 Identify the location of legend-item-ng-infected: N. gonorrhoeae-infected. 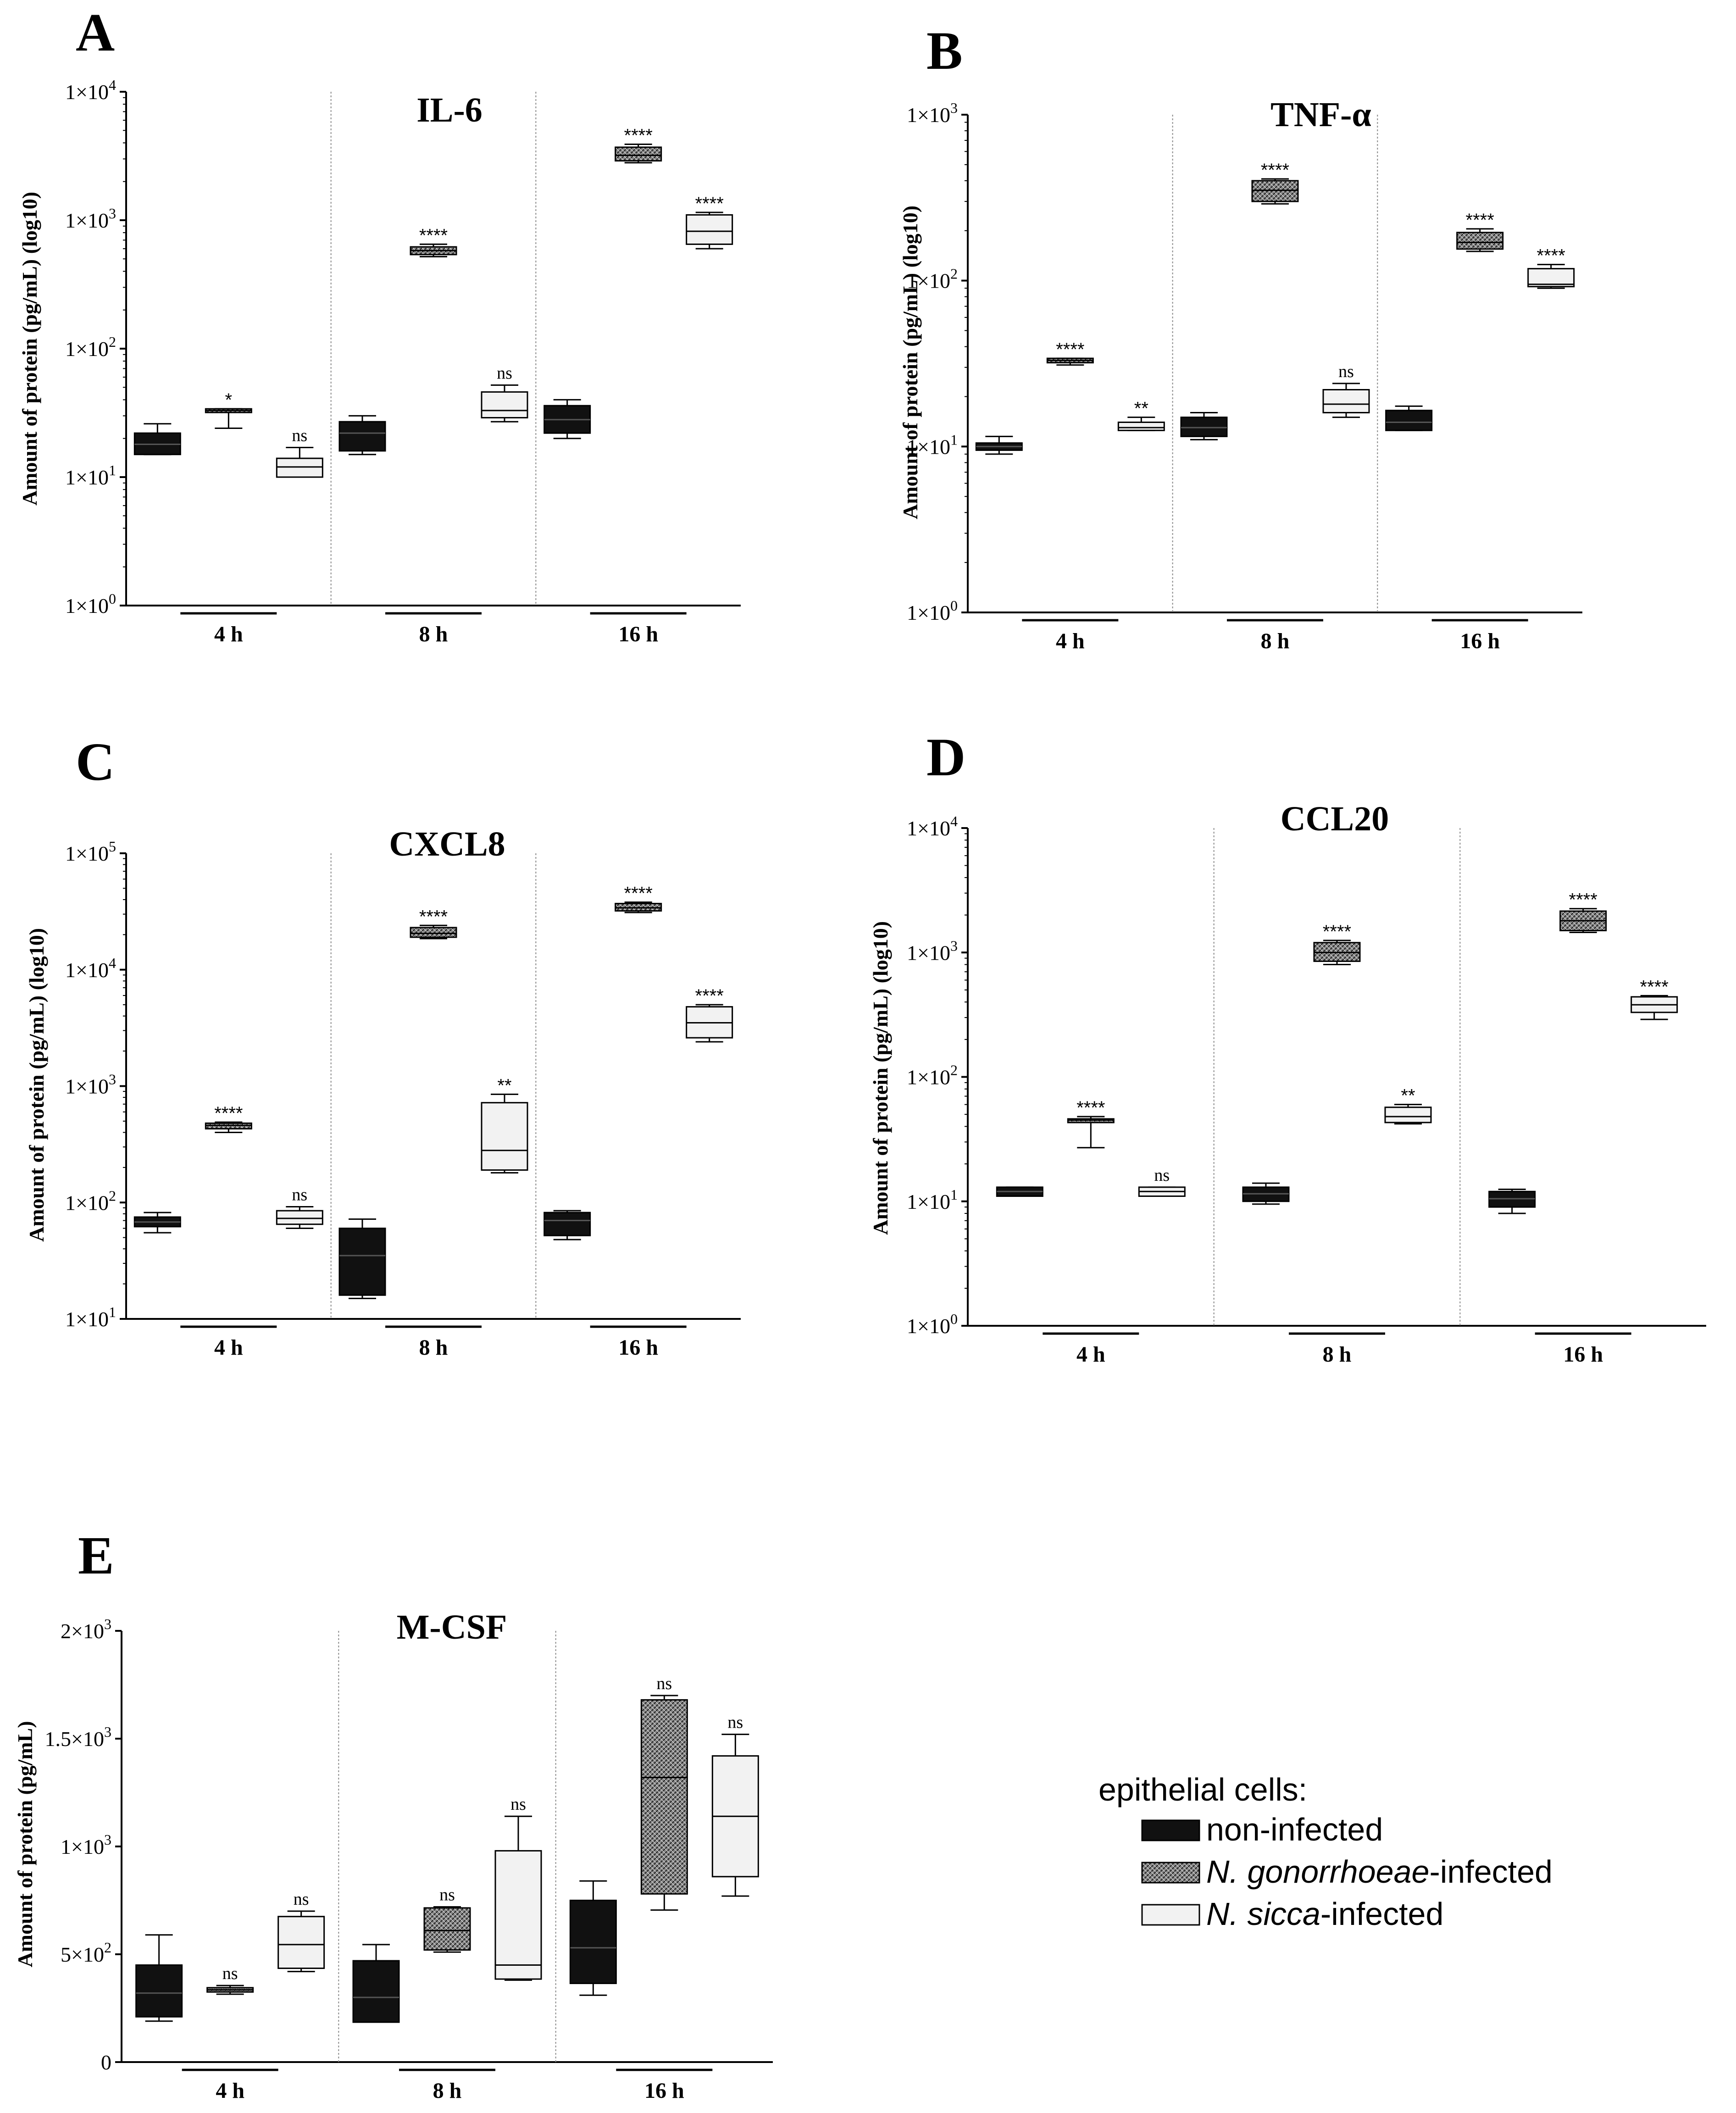
(1347, 1872).